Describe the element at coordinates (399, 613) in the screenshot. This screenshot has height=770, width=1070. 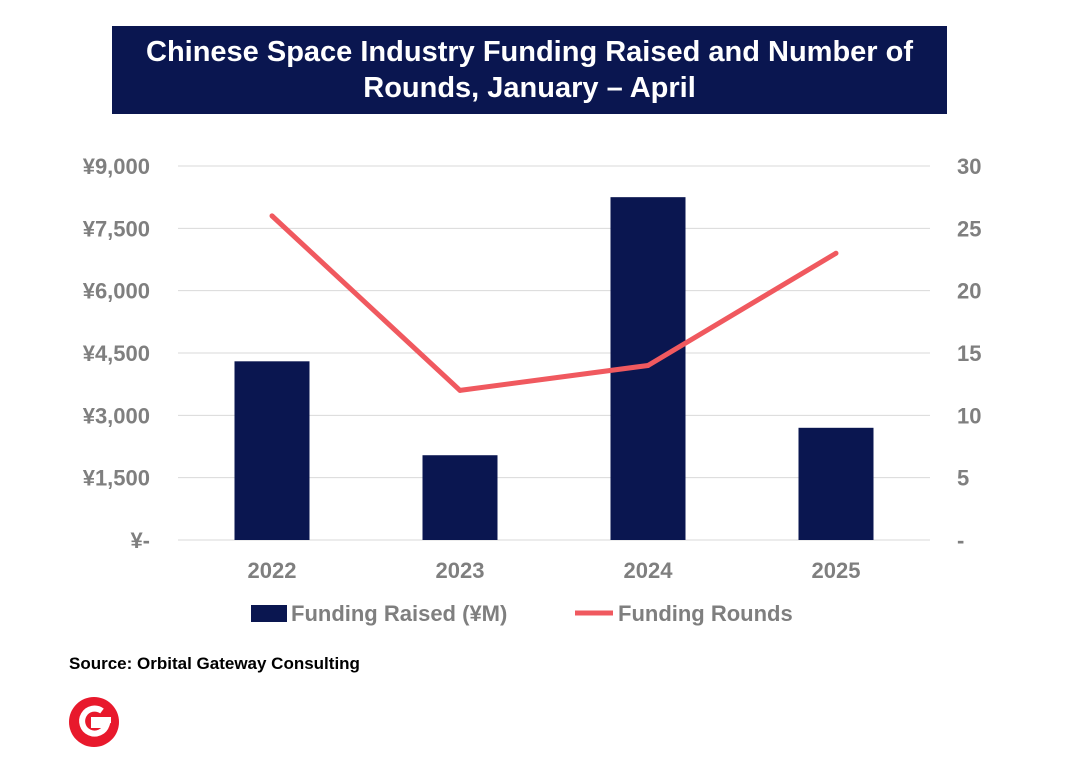
I see `legend-bar-label: Funding Raised (¥M)` at that location.